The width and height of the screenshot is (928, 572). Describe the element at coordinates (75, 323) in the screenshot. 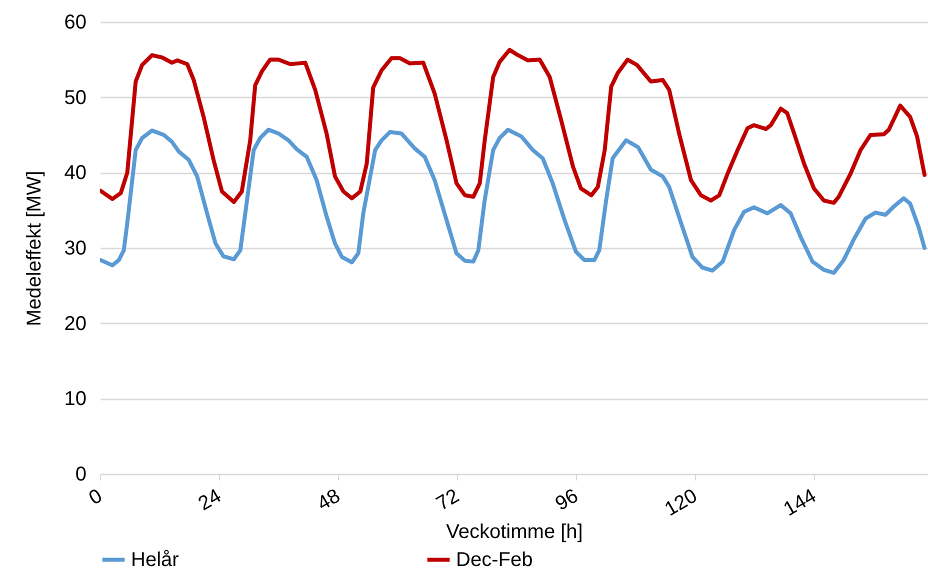

I see `y-tick-label: 20` at that location.